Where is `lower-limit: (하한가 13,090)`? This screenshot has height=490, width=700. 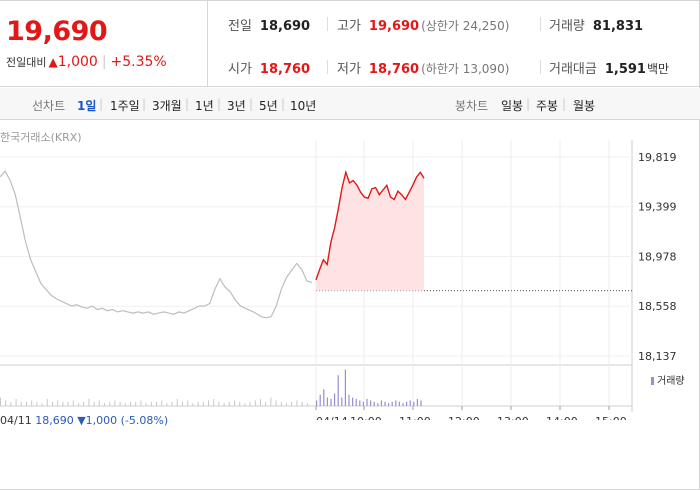 lower-limit: (하한가 13,090) is located at coordinates (465, 69).